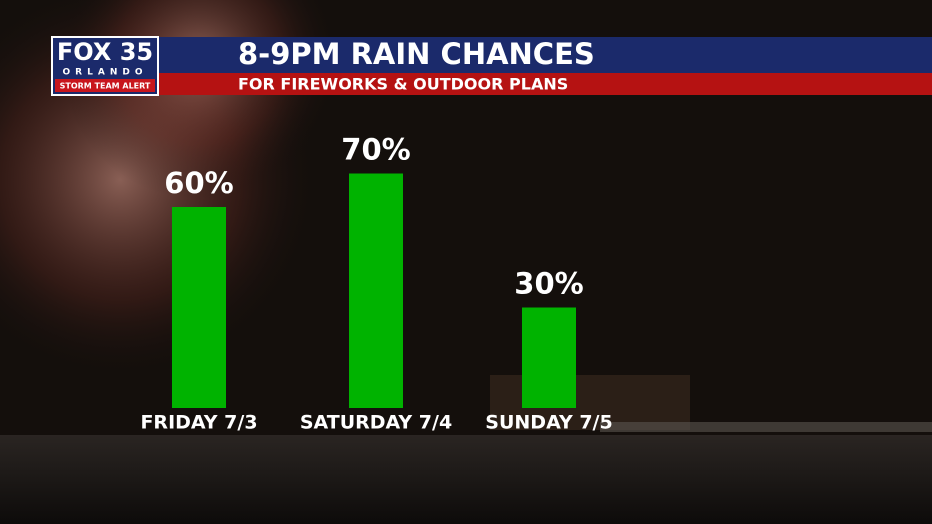 Image resolution: width=932 pixels, height=524 pixels. I want to click on subtitle-bar, so click(545, 84).